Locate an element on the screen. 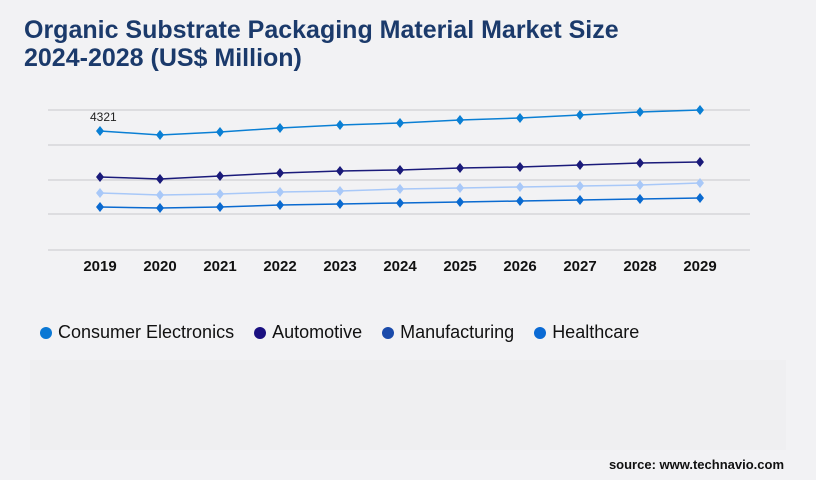 This screenshot has width=816, height=480. data-label: 4321 is located at coordinates (103, 117).